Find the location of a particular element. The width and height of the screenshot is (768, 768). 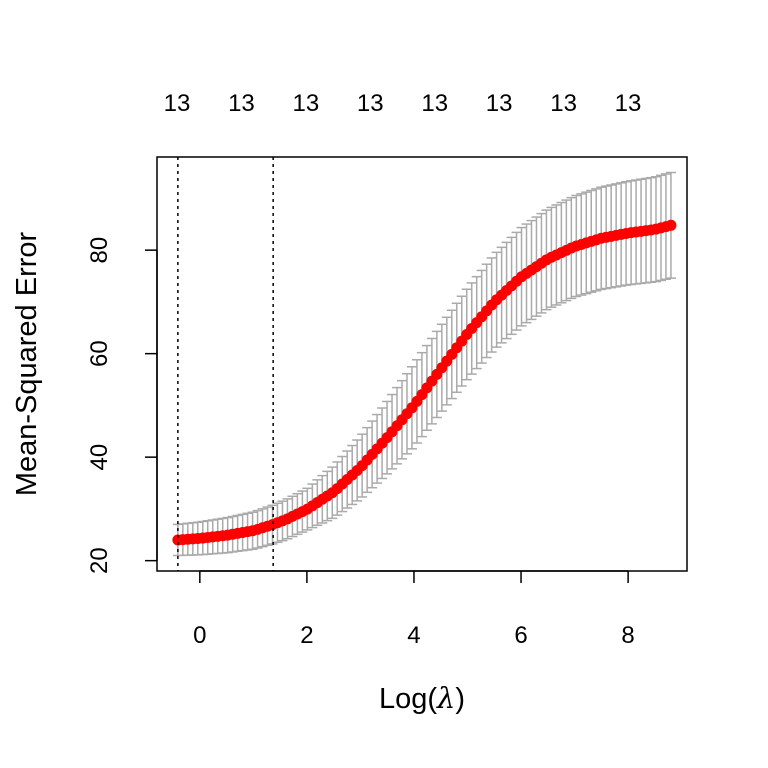

x-axis: 0 2 4 6 8 is located at coordinates (414, 609).